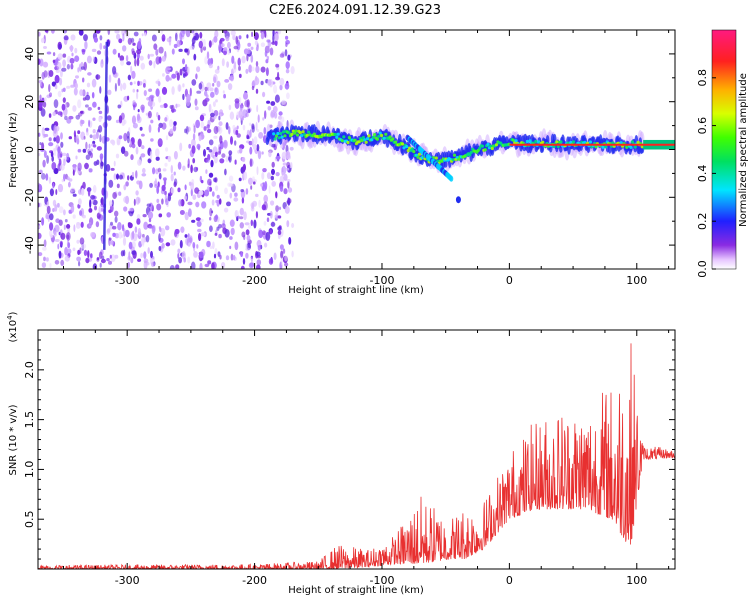  What do you see at coordinates (127, 580) in the screenshot?
I see `x-tick-label: -300` at bounding box center [127, 580].